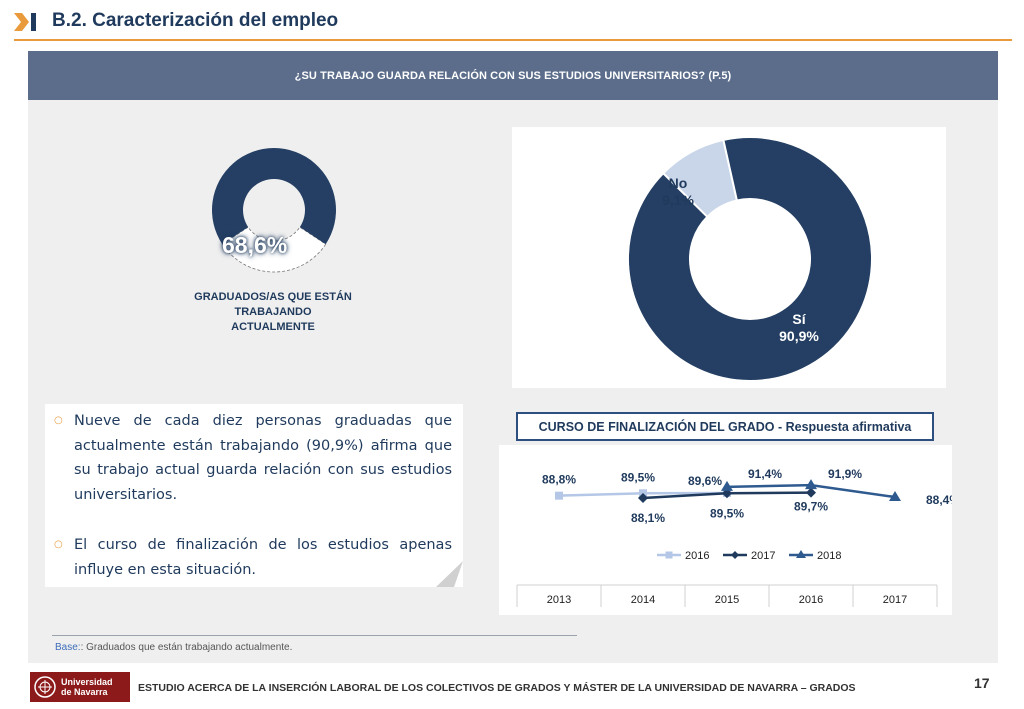 The image size is (1024, 709). I want to click on legend-label: 2016, so click(697, 556).